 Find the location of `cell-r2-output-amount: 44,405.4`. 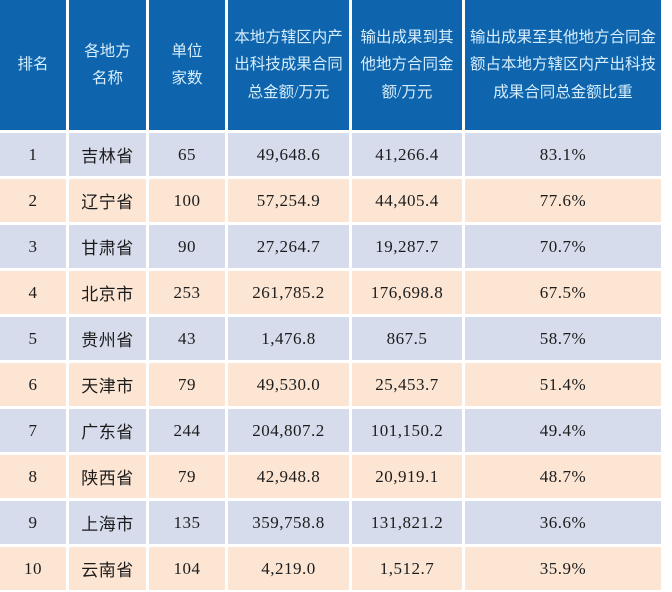

cell-r2-output-amount: 44,405.4 is located at coordinates (407, 200).